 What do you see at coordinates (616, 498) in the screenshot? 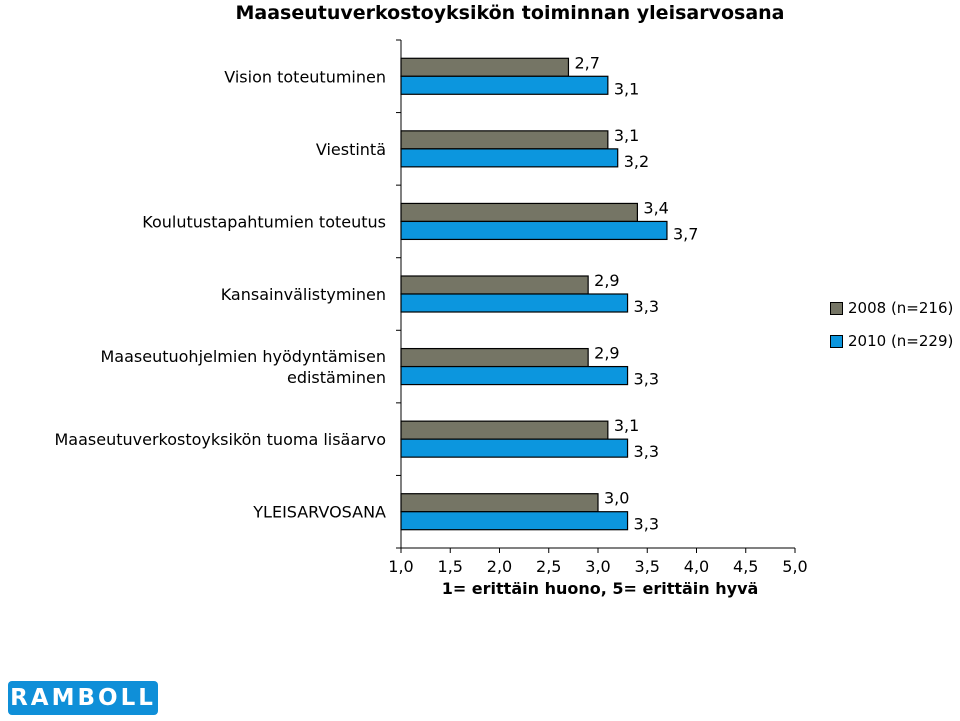
I see `data-label: 3,0` at bounding box center [616, 498].